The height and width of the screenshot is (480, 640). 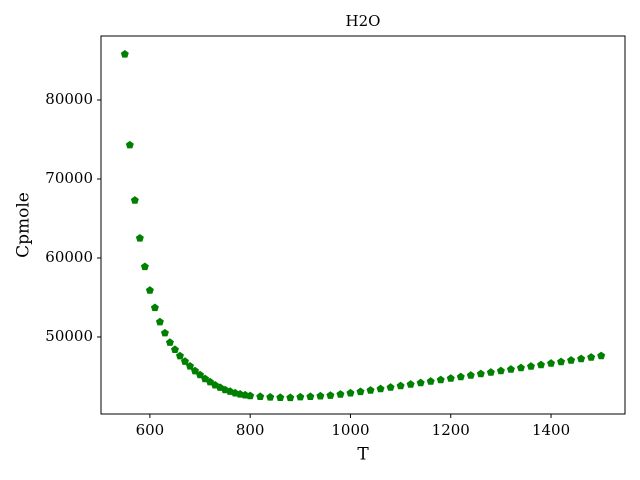 I want to click on y-axis-label: Cpmole, so click(x=24, y=225).